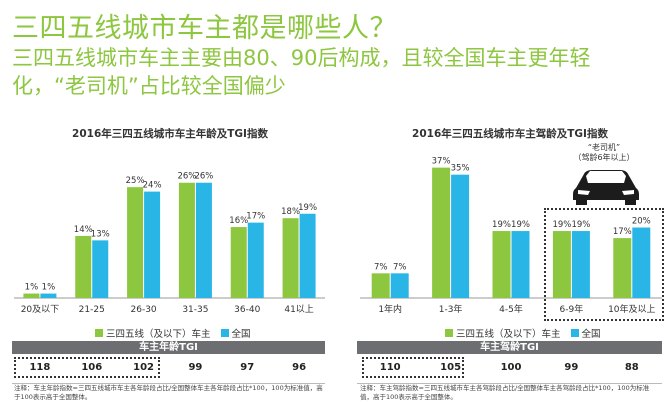 The height and width of the screenshot is (403, 669). Describe the element at coordinates (381, 267) in the screenshot. I see `driving-data-label-local-0: 7%` at that location.